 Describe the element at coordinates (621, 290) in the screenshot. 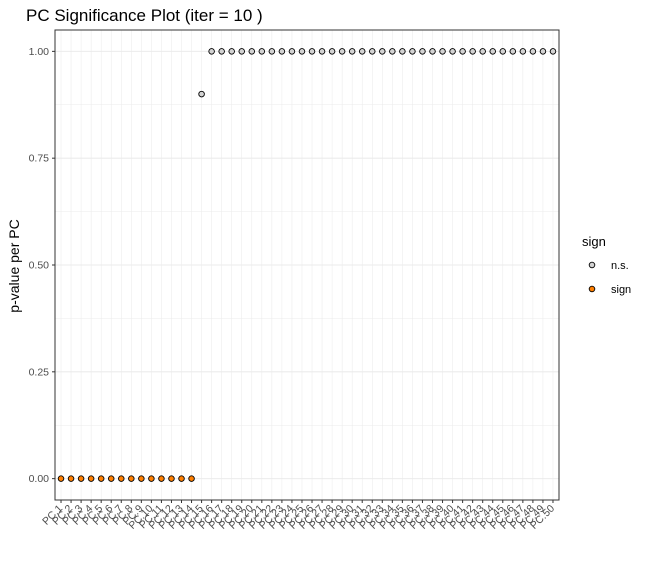

I see `legend-label: sign` at that location.